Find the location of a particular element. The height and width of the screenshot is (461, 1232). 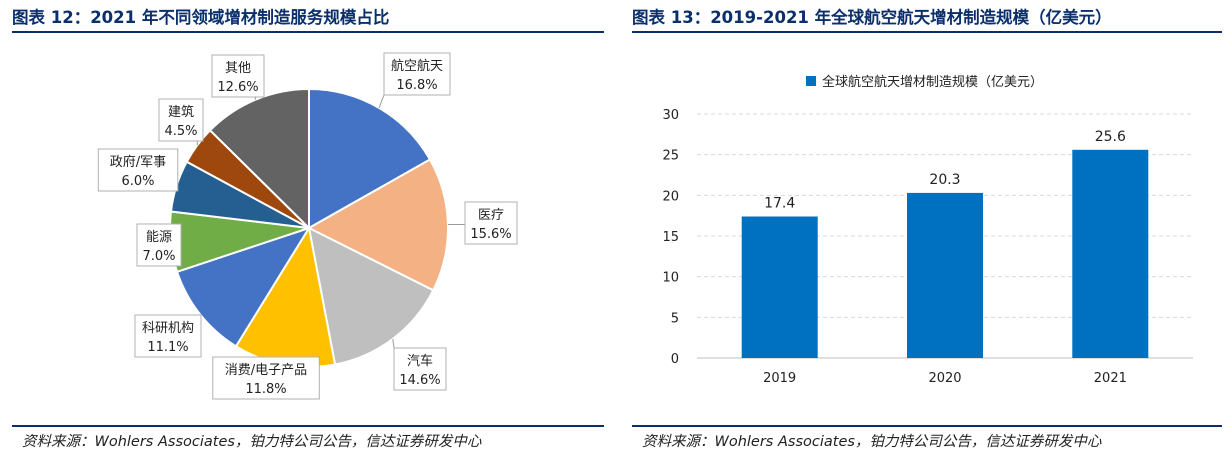

pie-label-name: 医疗 is located at coordinates (491, 215).